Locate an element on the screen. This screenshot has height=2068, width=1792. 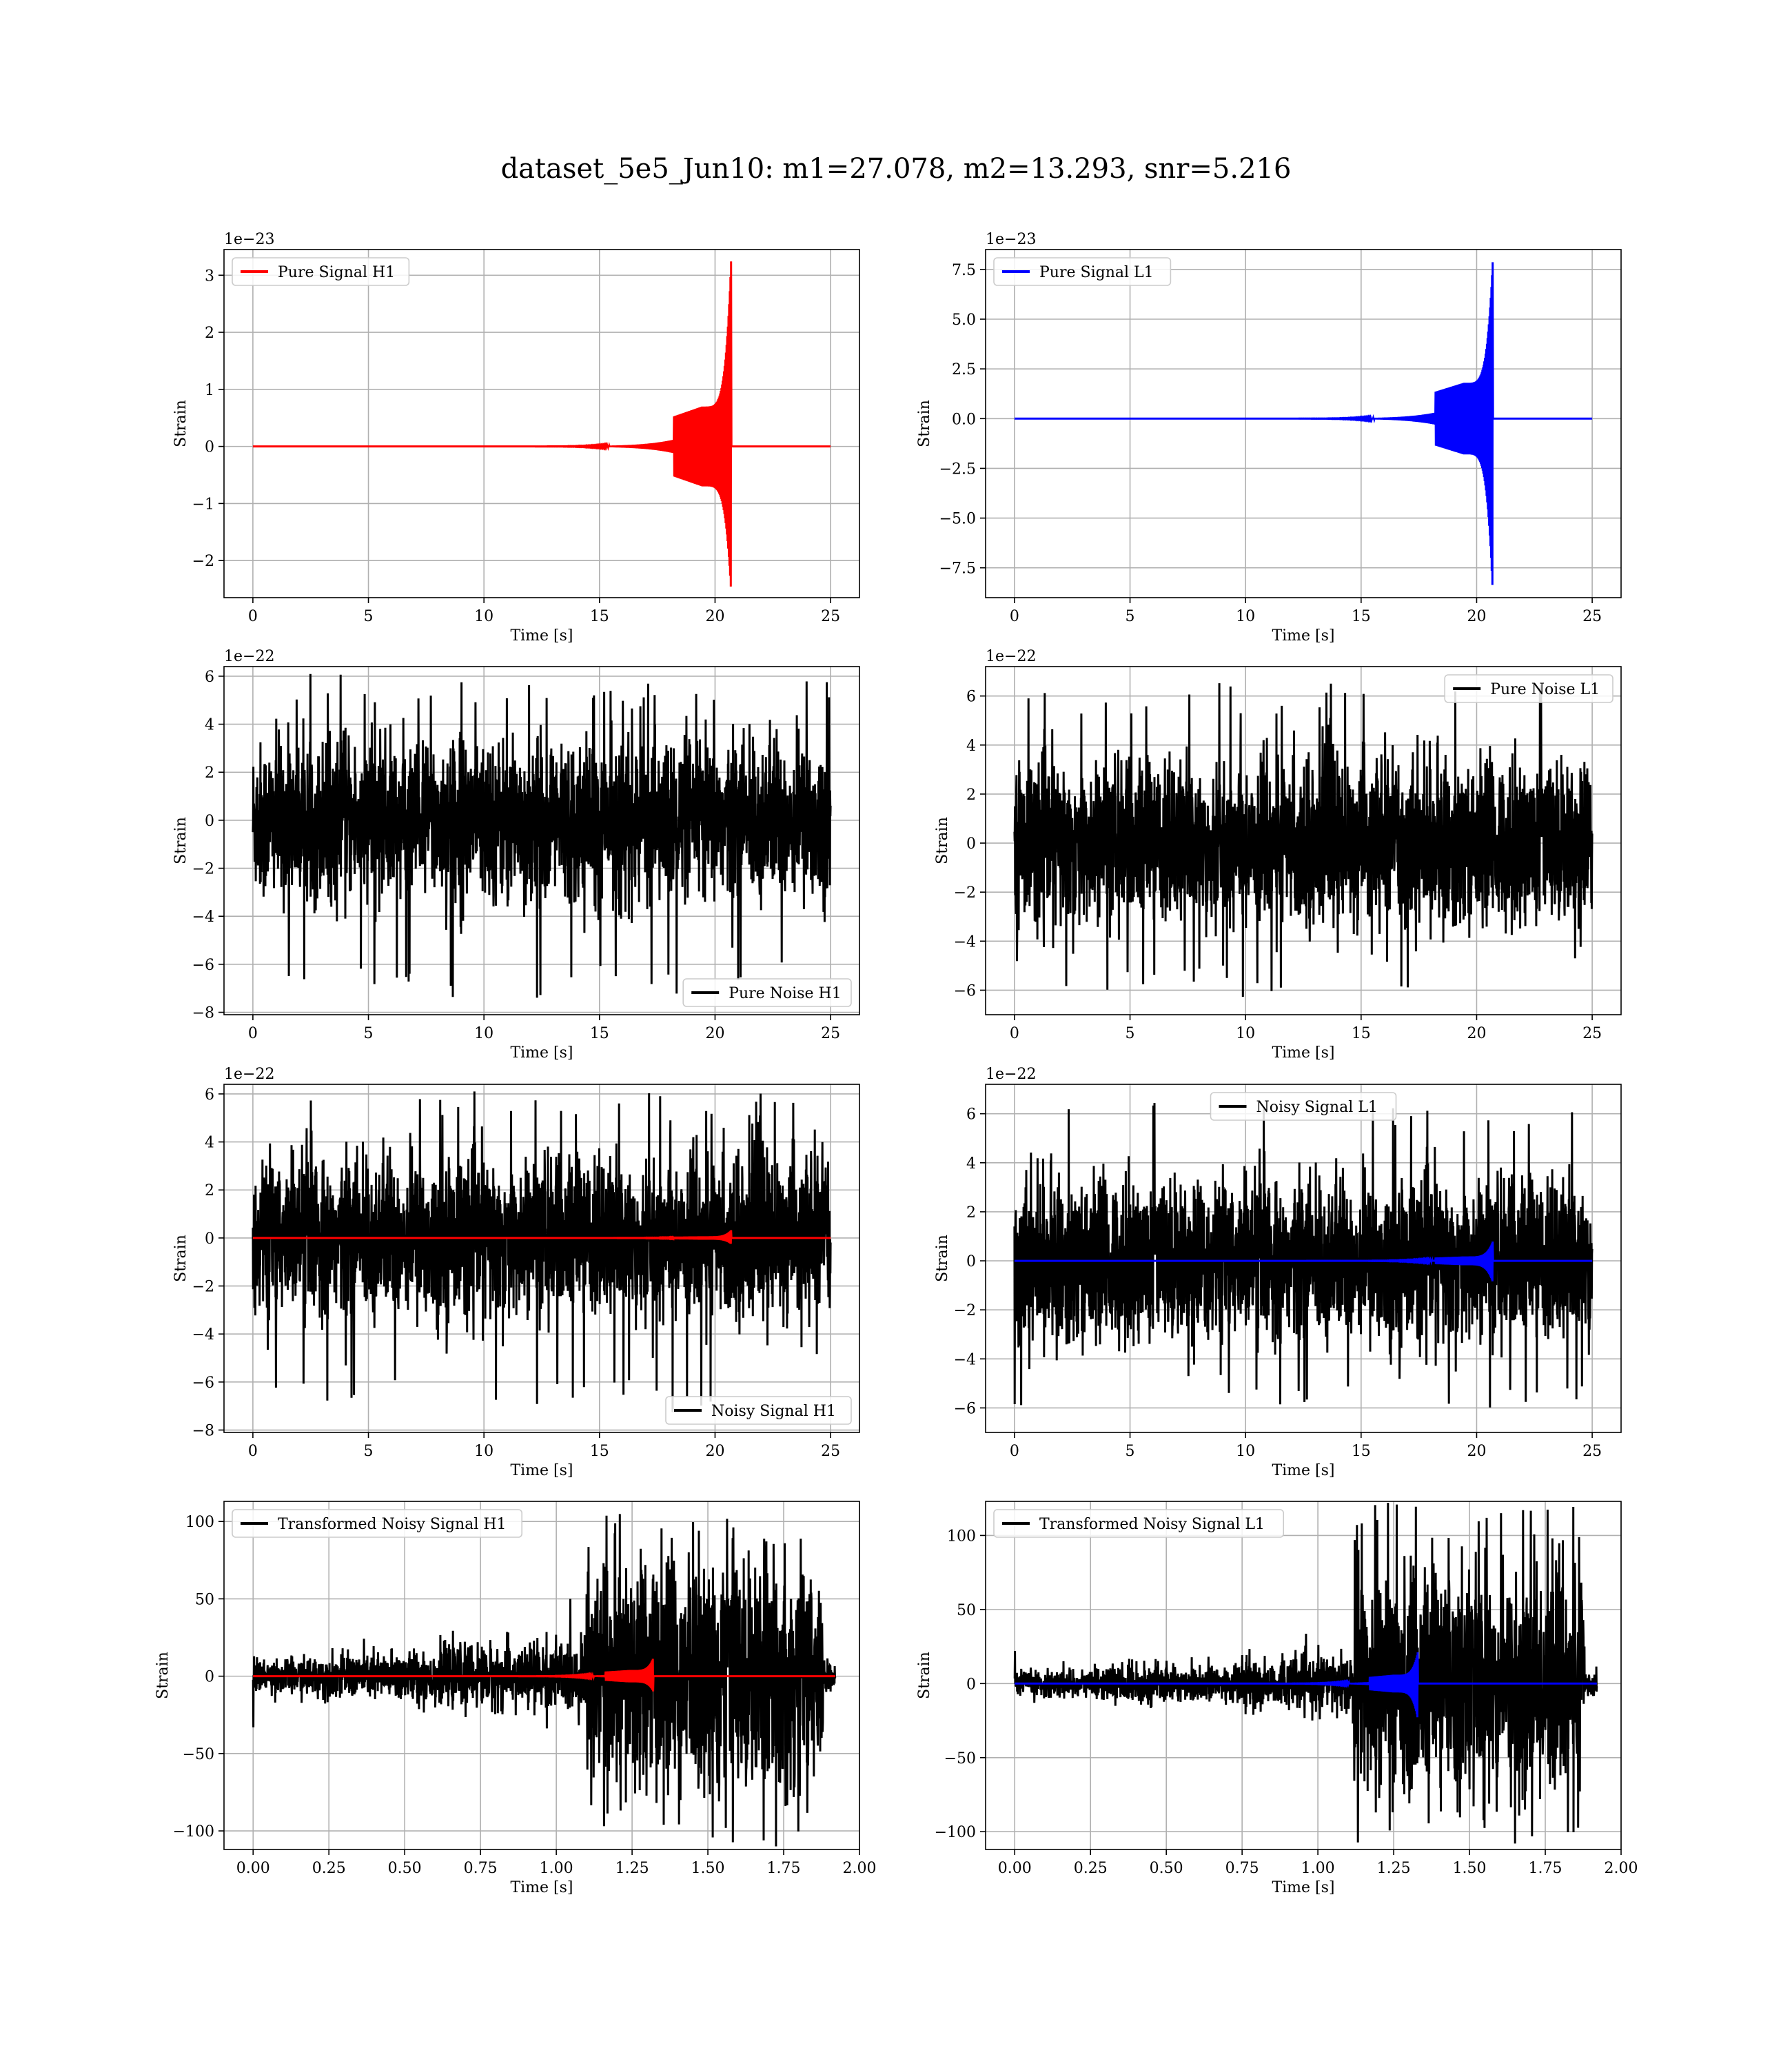
y-tick-label: −8 is located at coordinates (203, 1013).